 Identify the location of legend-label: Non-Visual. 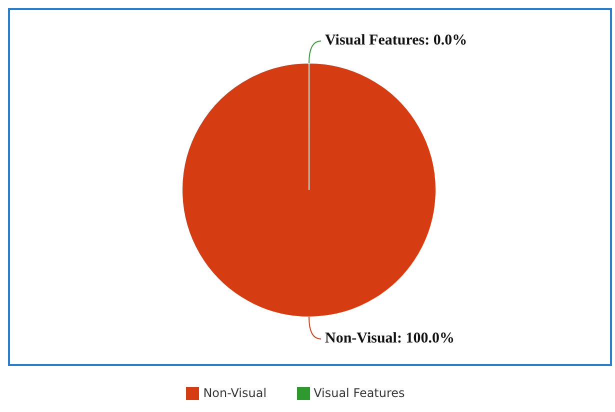
(235, 393).